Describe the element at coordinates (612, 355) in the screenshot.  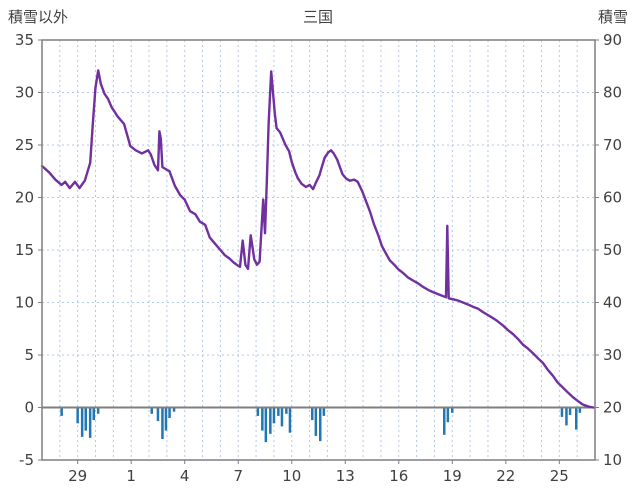
I see `right-tick-label: 30` at that location.